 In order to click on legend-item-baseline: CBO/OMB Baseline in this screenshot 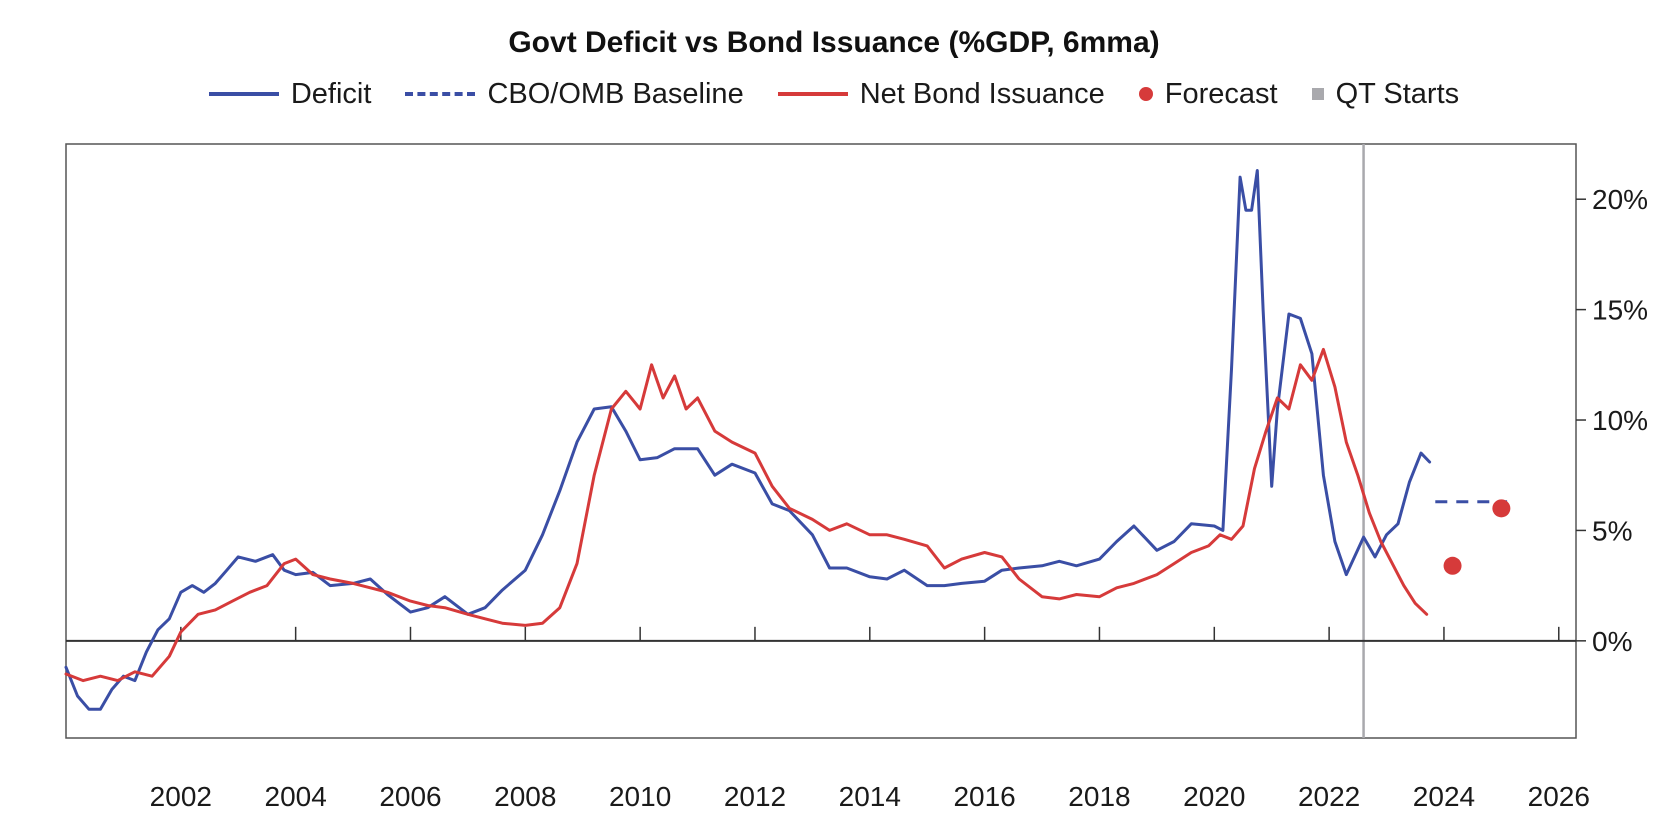, I will do `click(574, 94)`.